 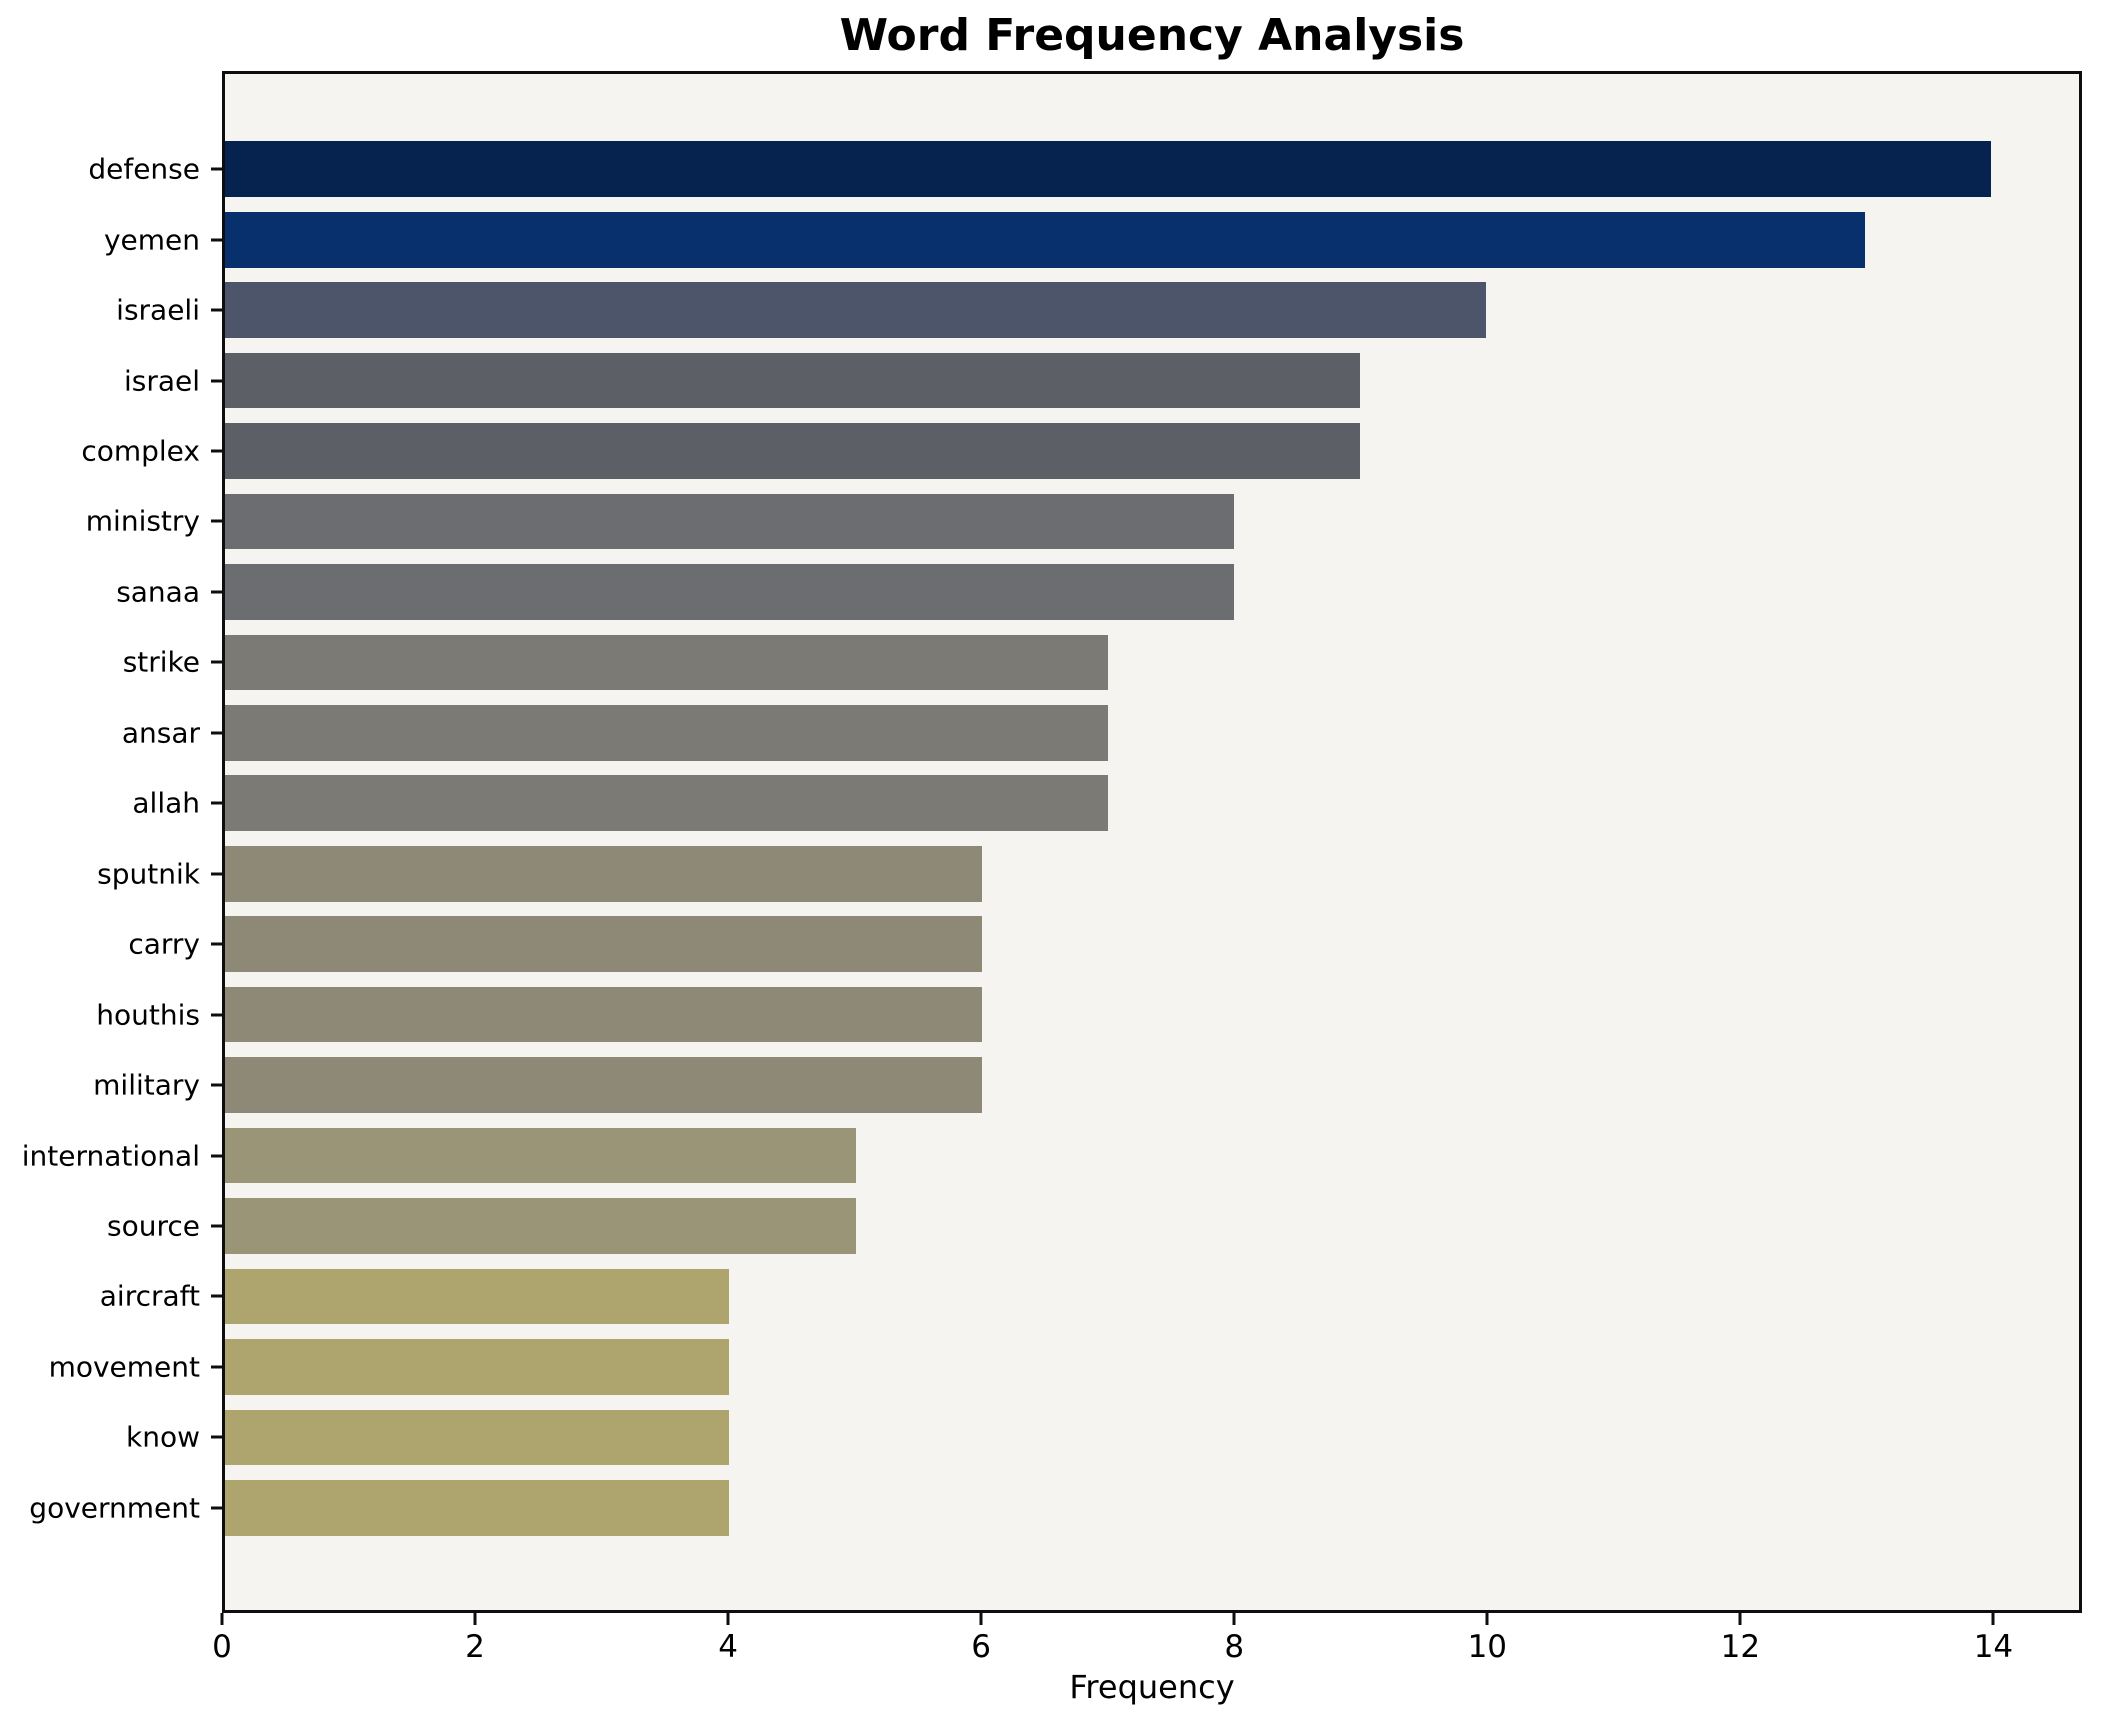 What do you see at coordinates (1993, 1647) in the screenshot?
I see `x-tick-label: 14` at bounding box center [1993, 1647].